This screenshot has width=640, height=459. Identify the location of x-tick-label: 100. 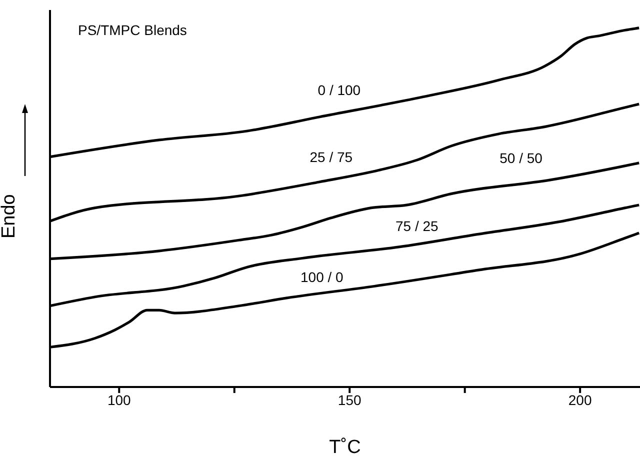
(119, 400).